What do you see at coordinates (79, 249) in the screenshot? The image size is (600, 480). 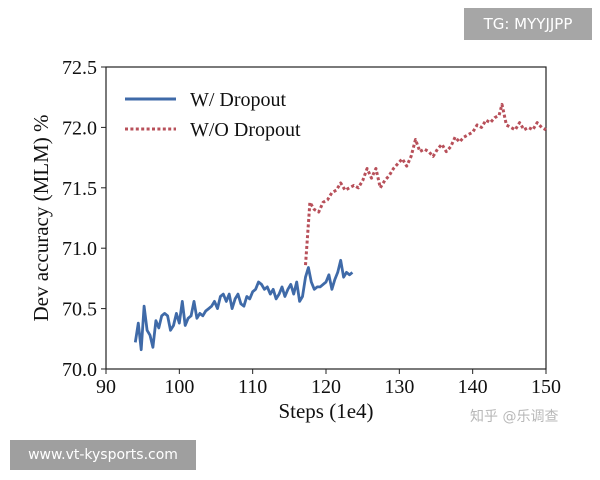 I see `y-tick-label: 71.0` at bounding box center [79, 249].